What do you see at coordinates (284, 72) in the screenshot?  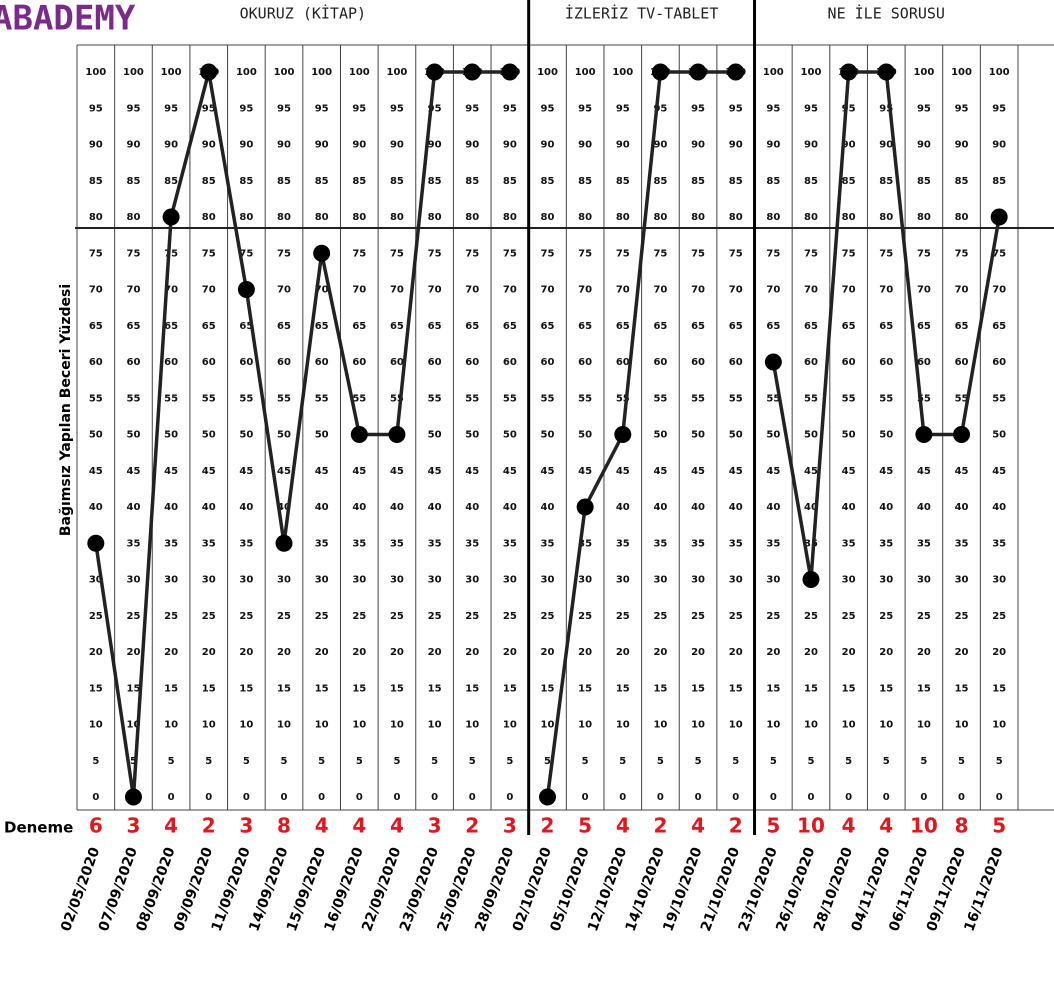 I see `y-tick-label: 100` at bounding box center [284, 72].